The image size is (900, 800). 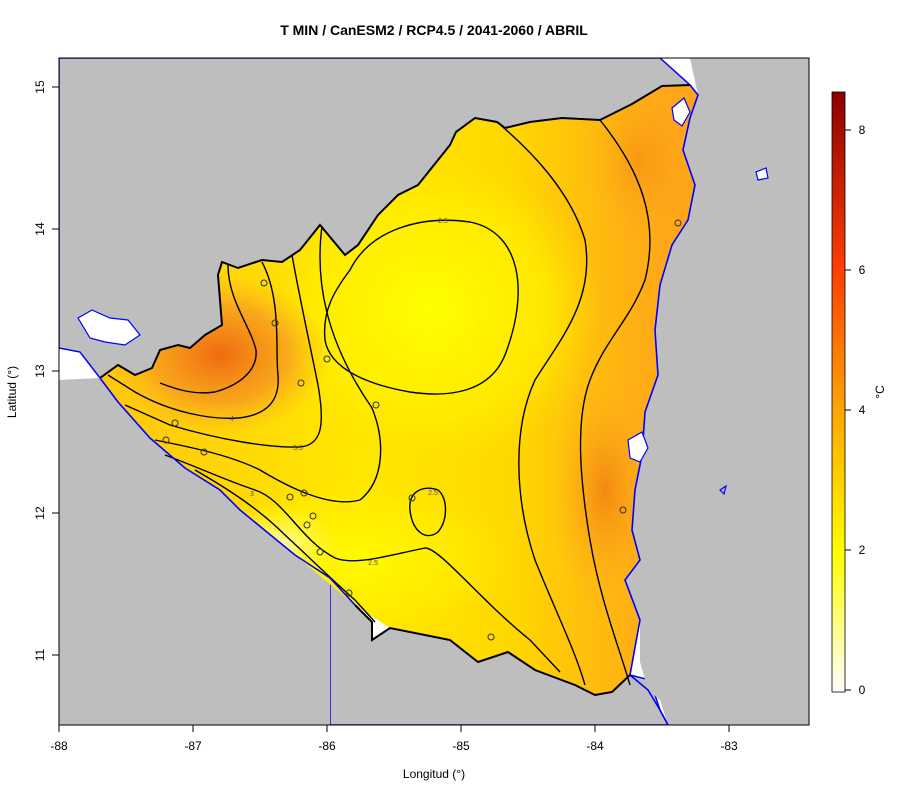 What do you see at coordinates (492, 650) in the screenshot?
I see `nicaragua-border-south` at bounding box center [492, 650].